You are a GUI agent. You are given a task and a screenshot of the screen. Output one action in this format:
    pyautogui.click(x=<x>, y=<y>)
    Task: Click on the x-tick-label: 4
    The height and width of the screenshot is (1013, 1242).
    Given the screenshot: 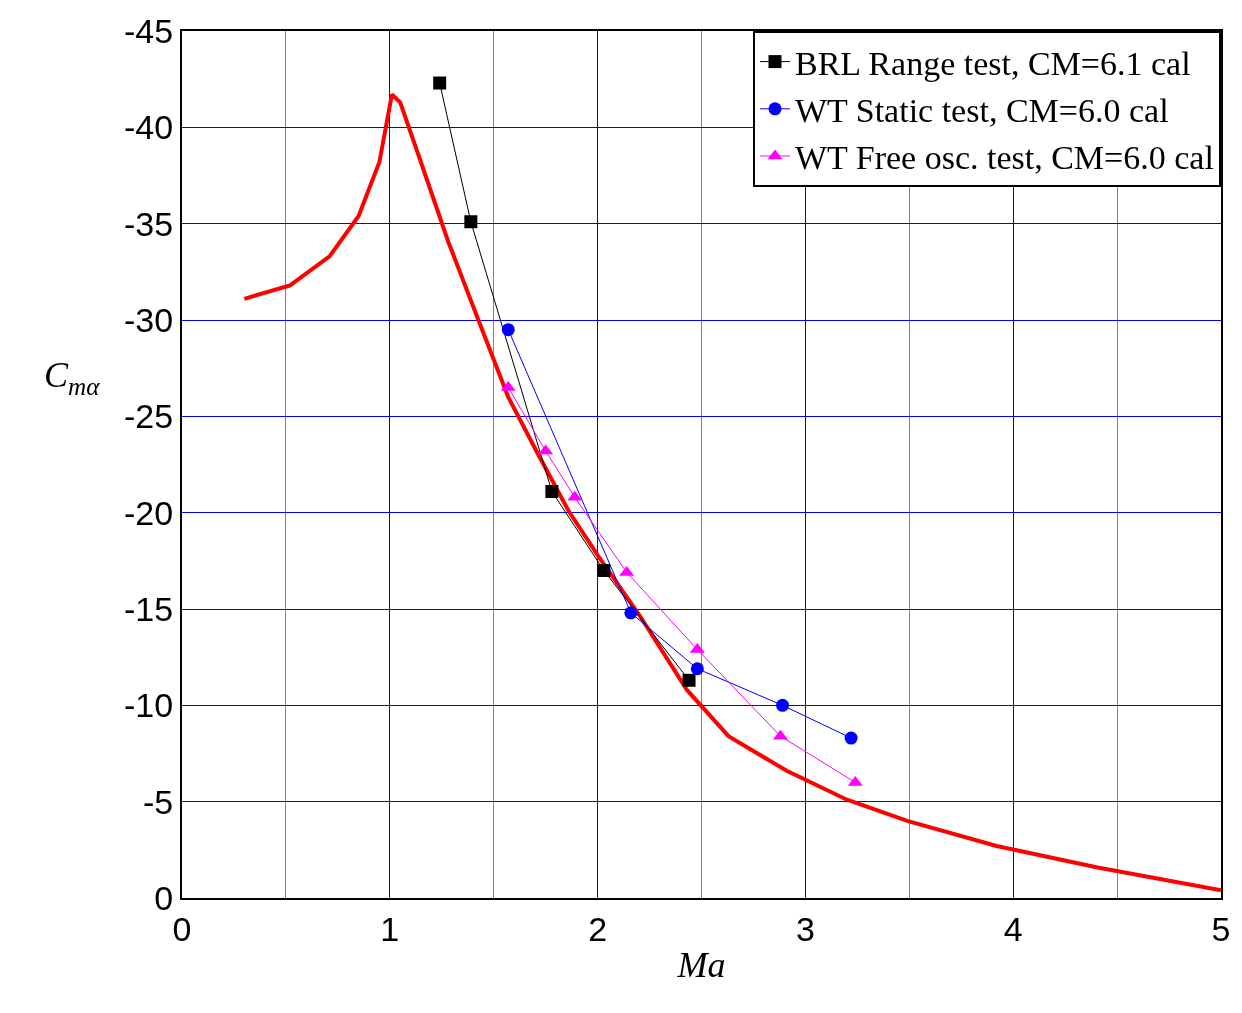 What is the action you would take?
    pyautogui.click(x=1013, y=928)
    